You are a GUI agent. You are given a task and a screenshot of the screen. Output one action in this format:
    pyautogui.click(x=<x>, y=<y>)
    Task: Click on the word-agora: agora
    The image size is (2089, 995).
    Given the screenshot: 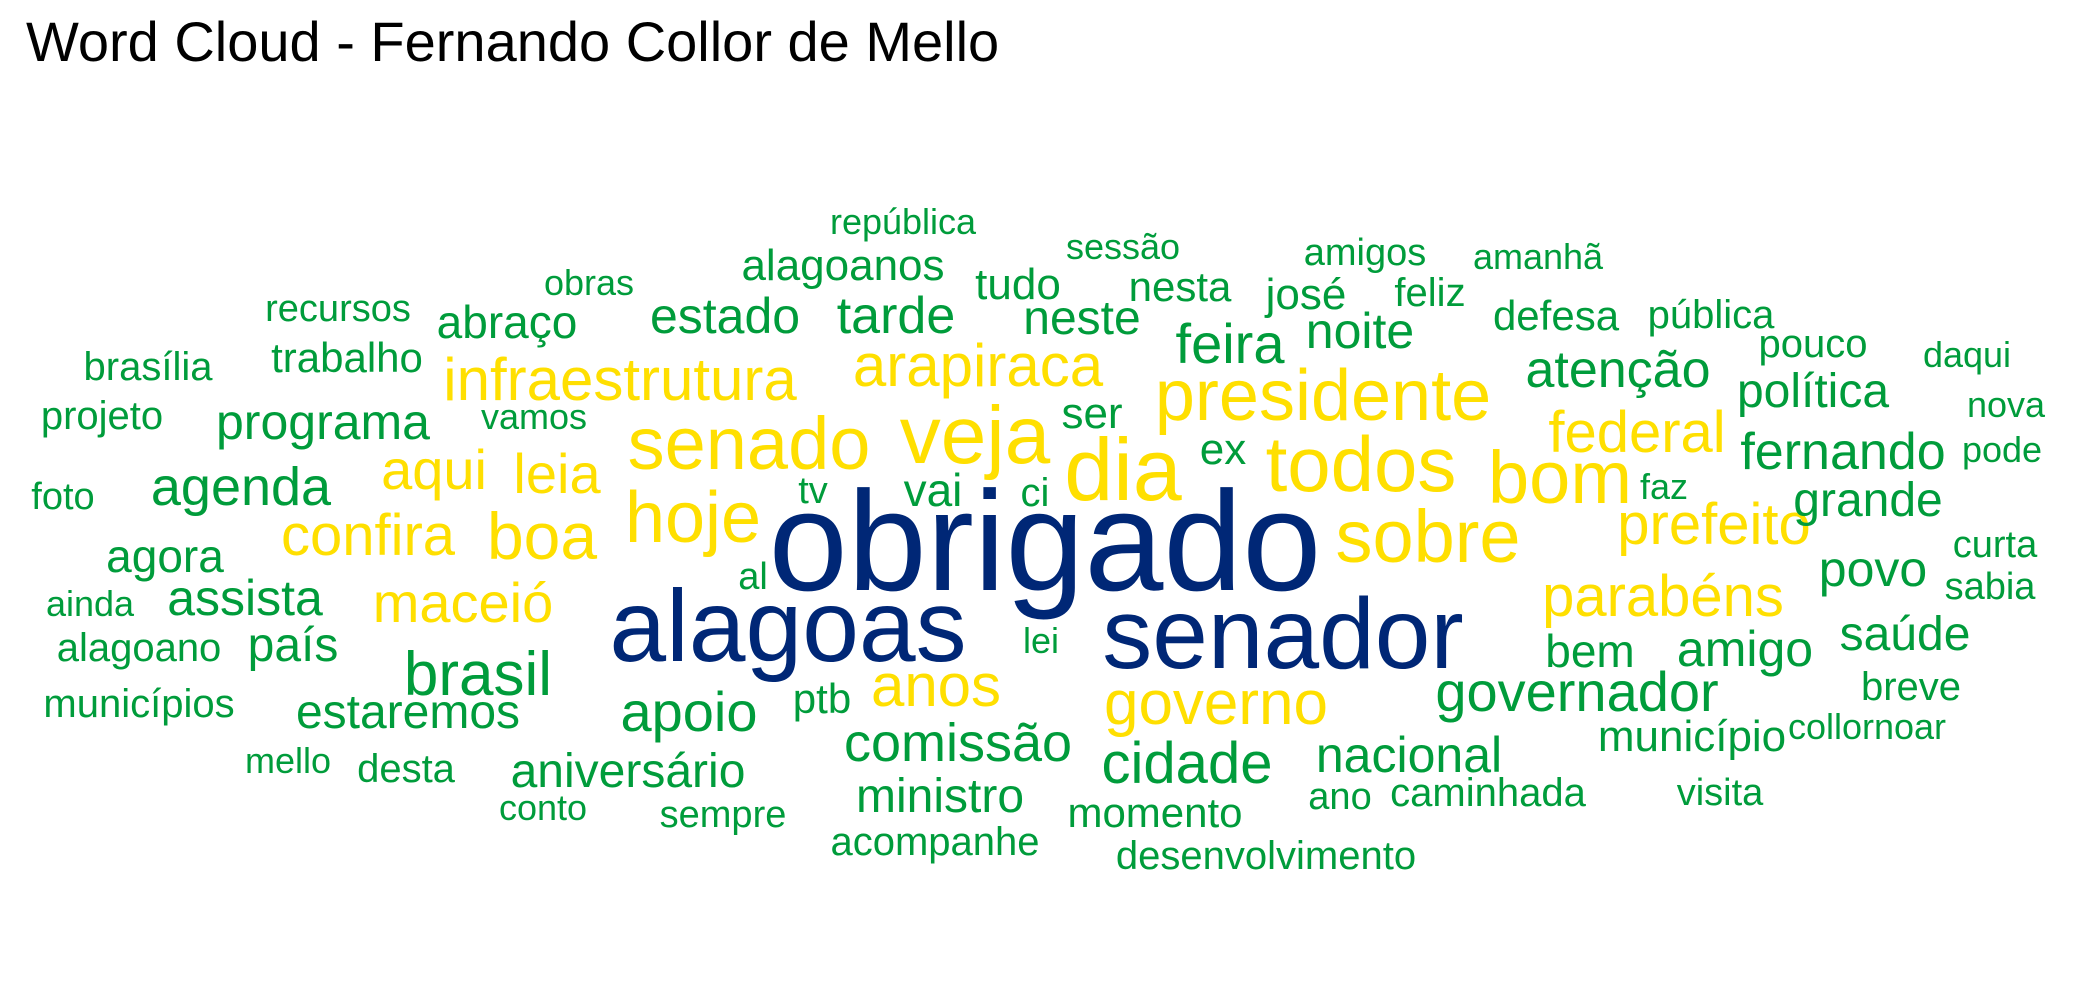 What is the action you would take?
    pyautogui.click(x=165, y=556)
    